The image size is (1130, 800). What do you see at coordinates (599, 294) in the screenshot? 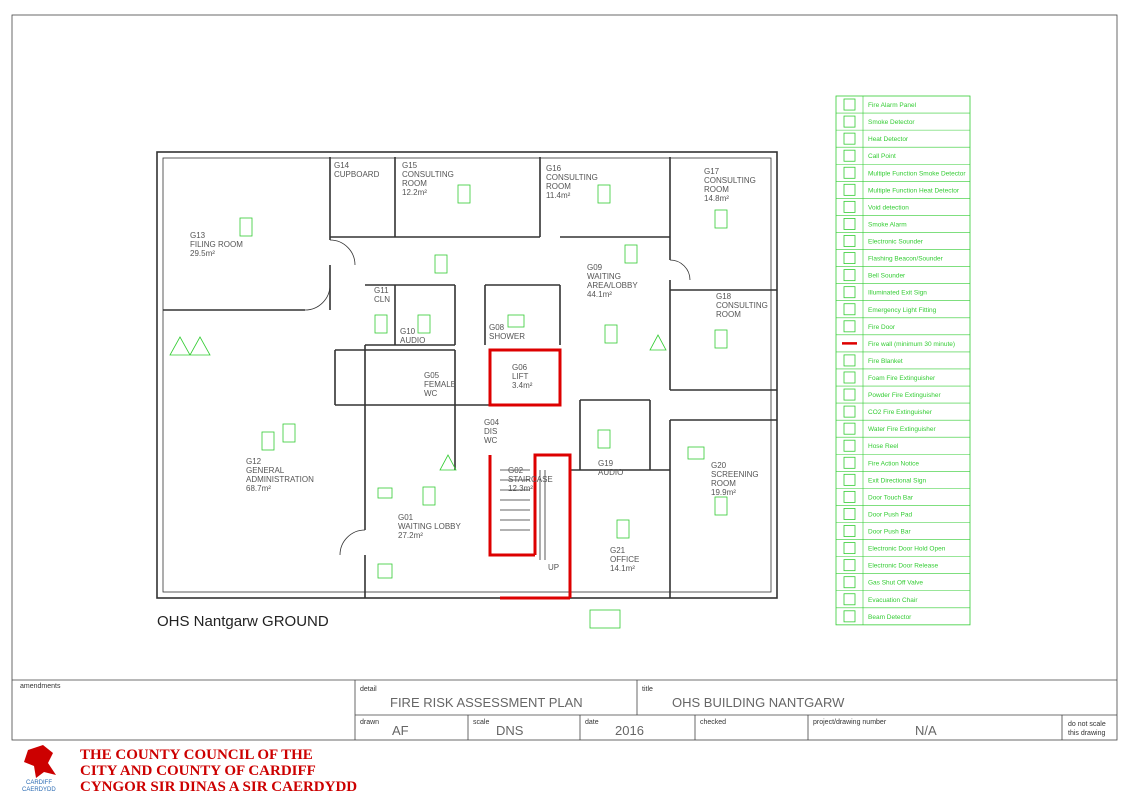
I see `room-label: 44.1m²` at bounding box center [599, 294].